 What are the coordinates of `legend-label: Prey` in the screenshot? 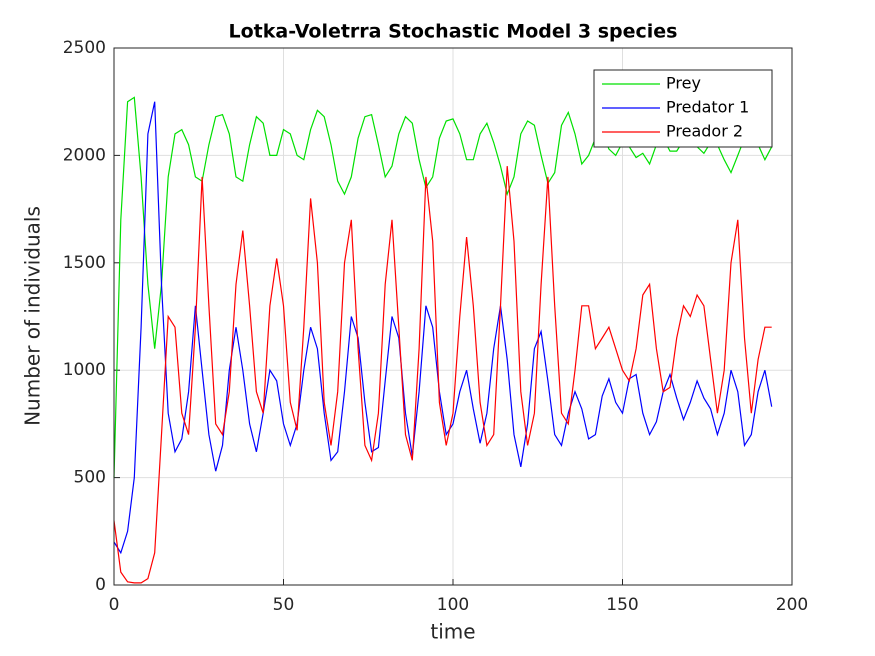 It's located at (683, 83).